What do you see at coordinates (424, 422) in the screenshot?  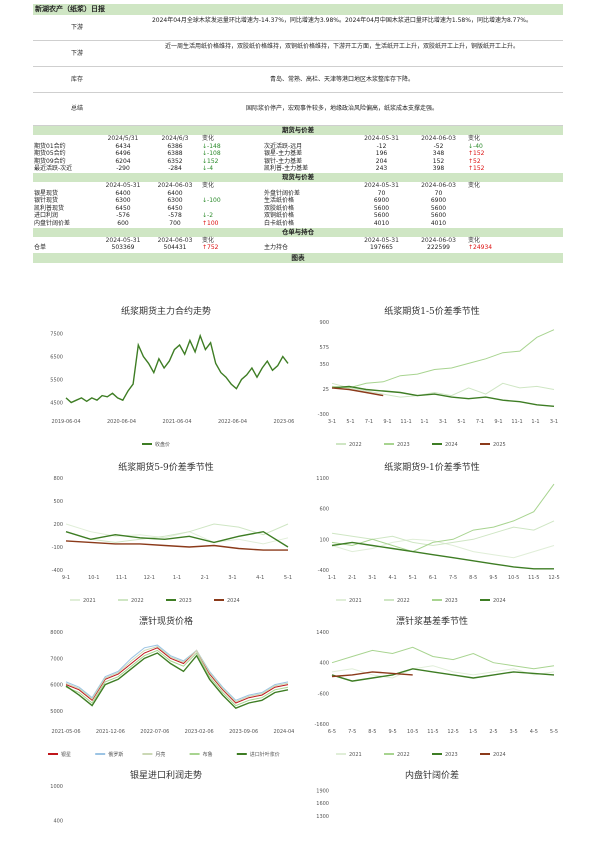 I see `x-tick-label: 1-1` at bounding box center [424, 422].